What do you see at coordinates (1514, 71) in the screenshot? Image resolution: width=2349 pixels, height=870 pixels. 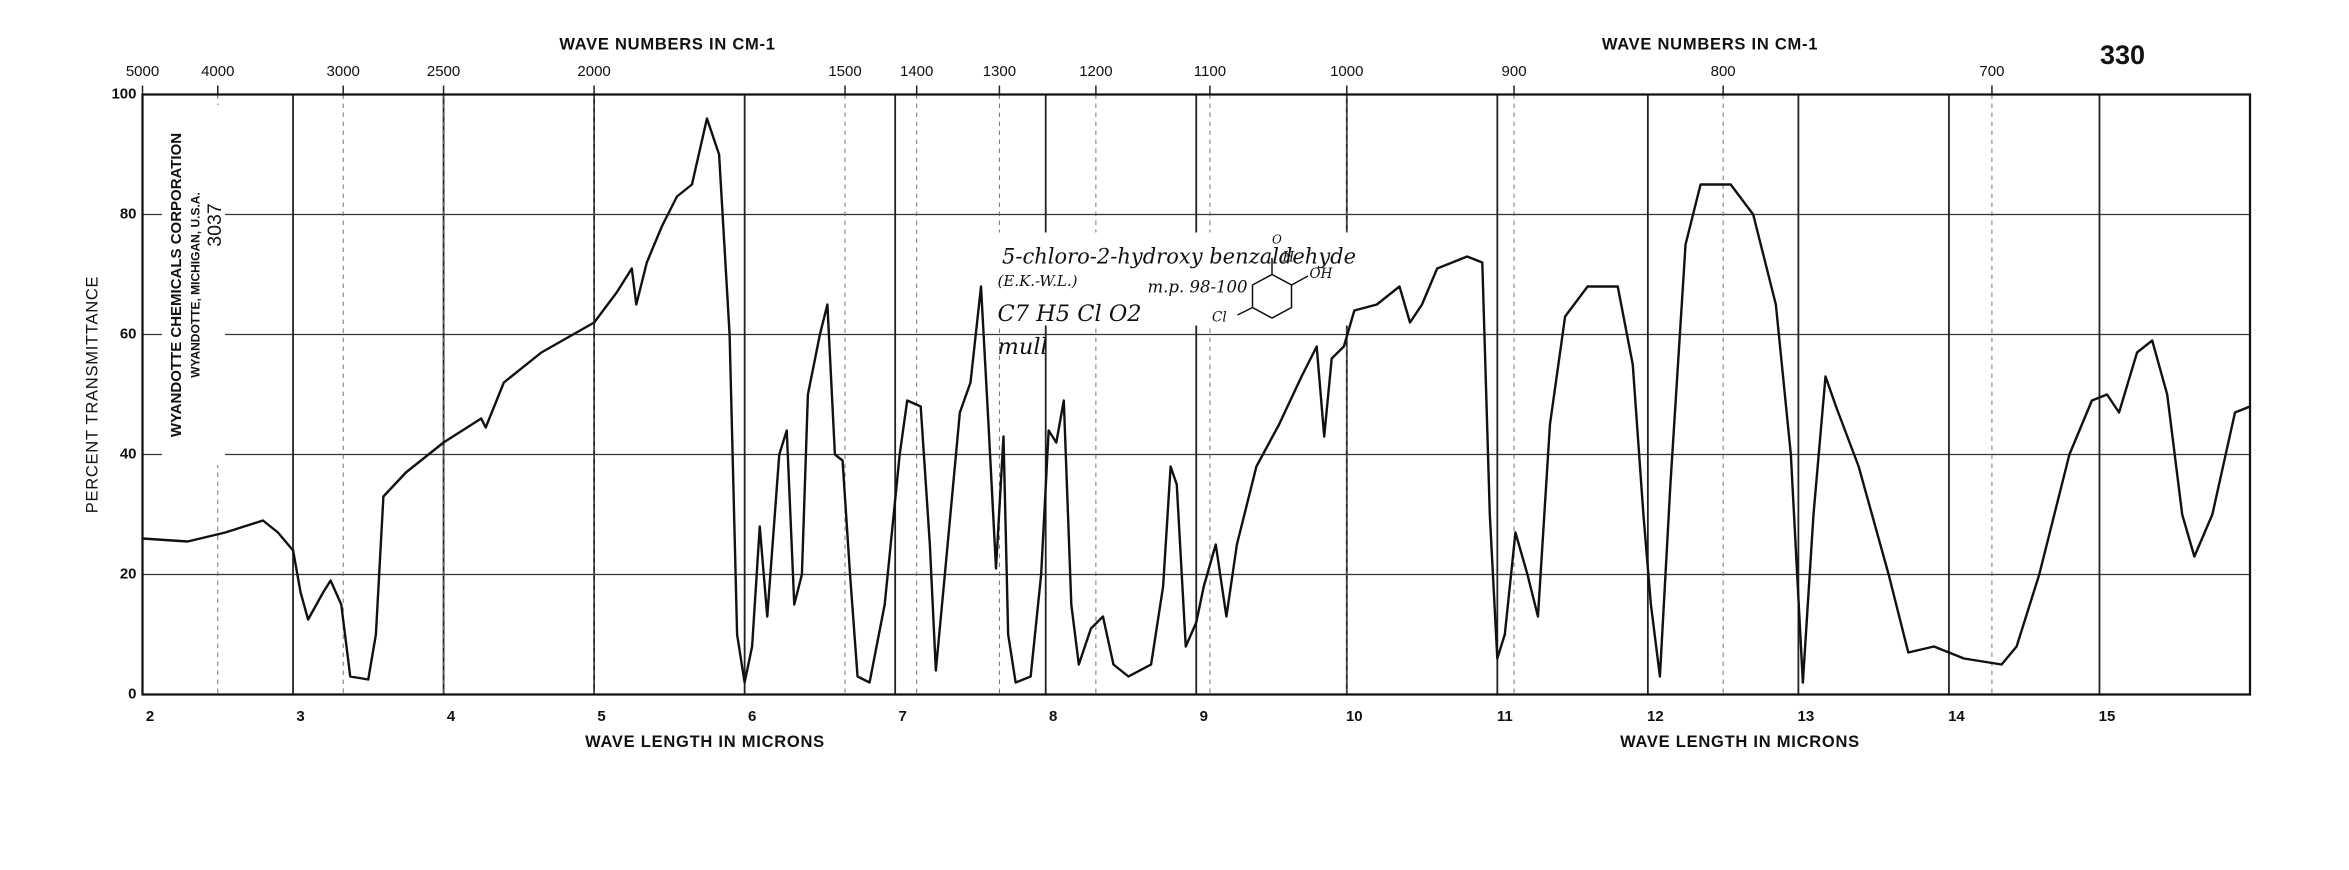 I see `top-tick-label: 900` at bounding box center [1514, 71].